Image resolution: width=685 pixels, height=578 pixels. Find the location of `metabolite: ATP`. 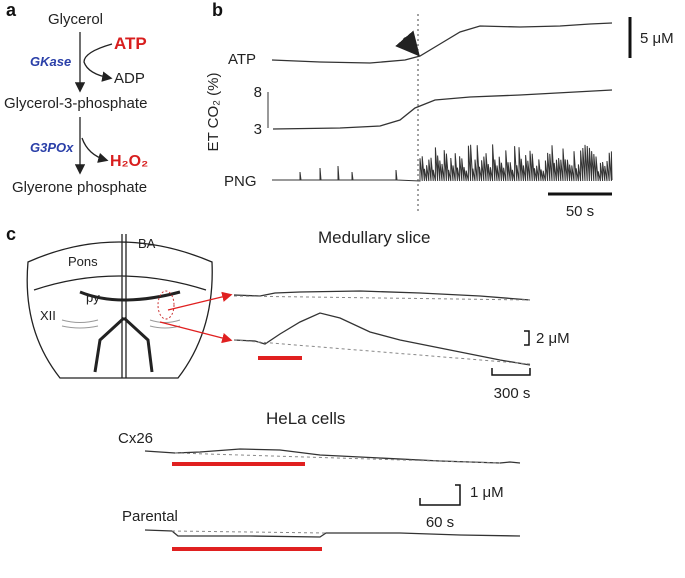

metabolite: ATP is located at coordinates (130, 43).